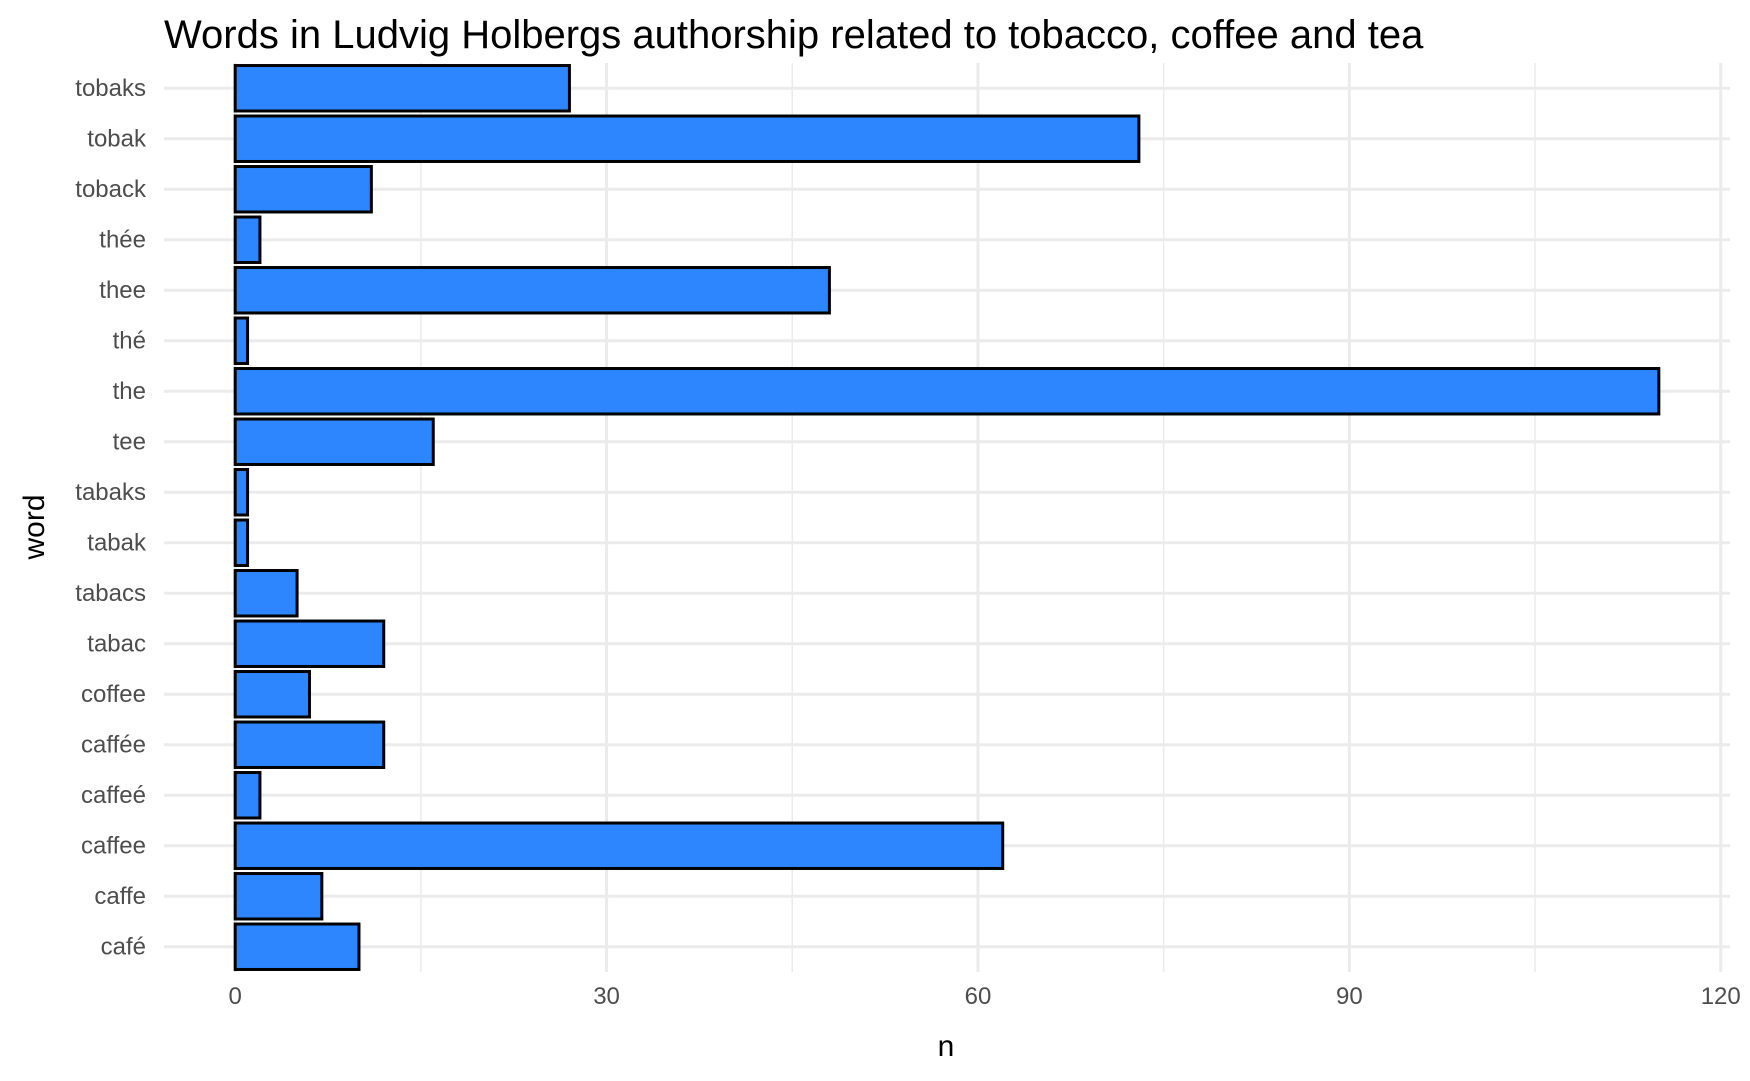  Describe the element at coordinates (297, 946) in the screenshot. I see `bar-café` at that location.